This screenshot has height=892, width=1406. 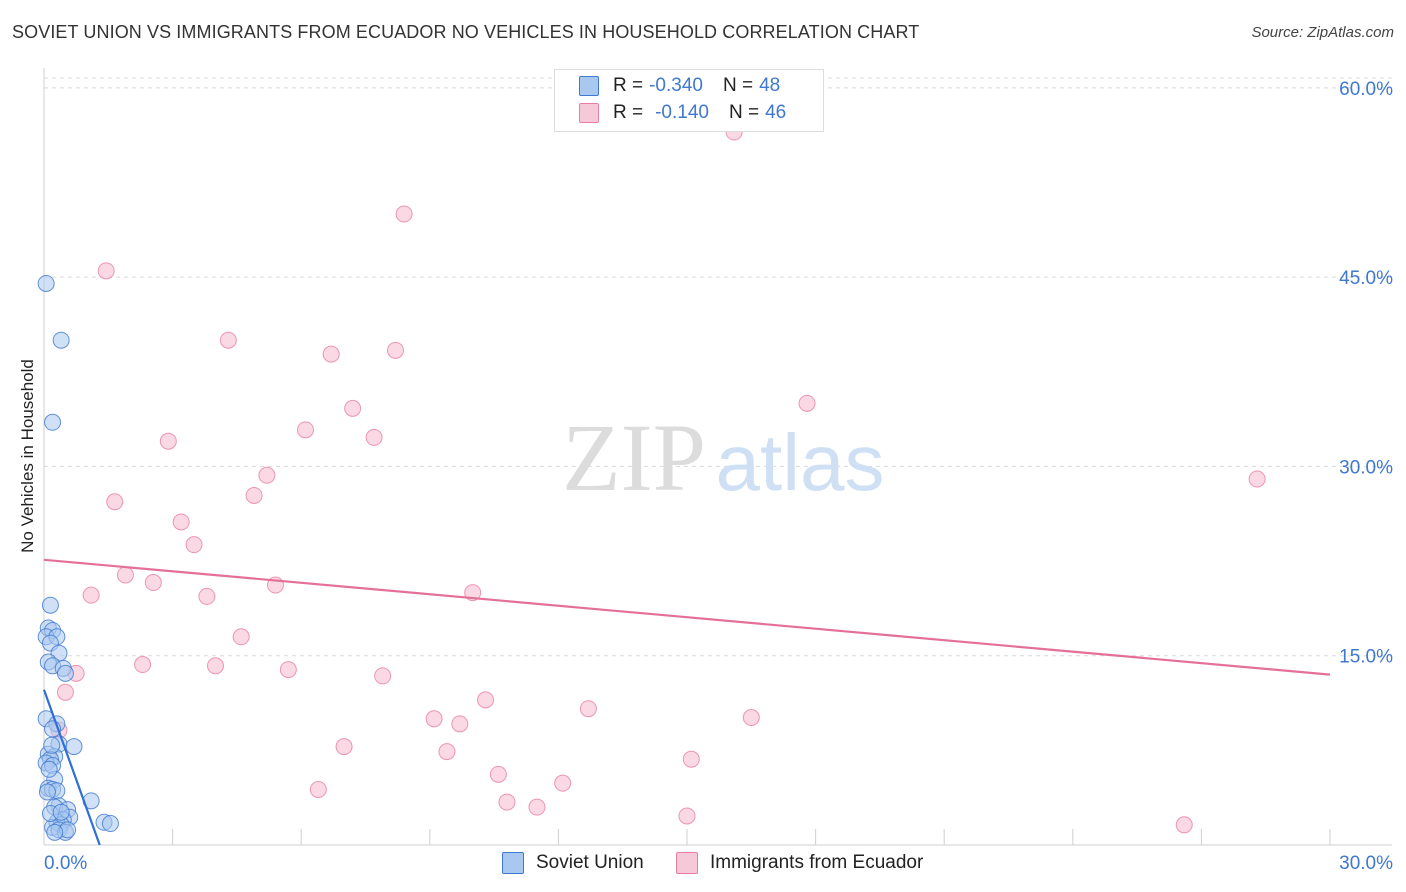 I want to click on soviet-n-label: N =, so click(x=738, y=85).